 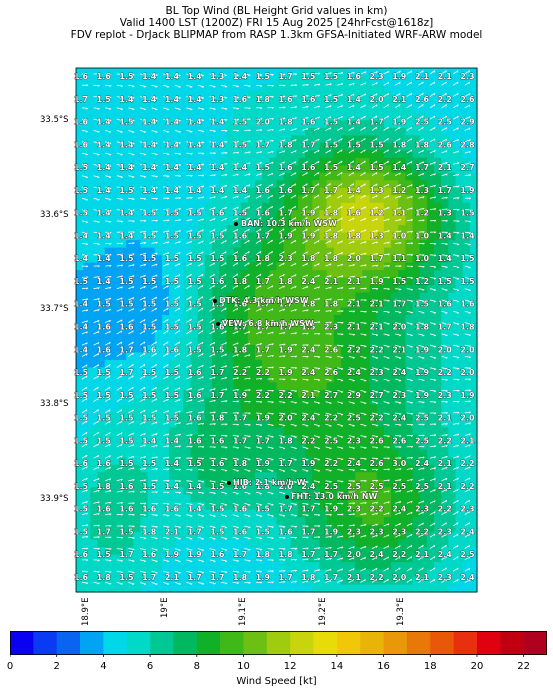 I want to click on lat-label-33-7: 33.7°S, so click(x=54, y=309).